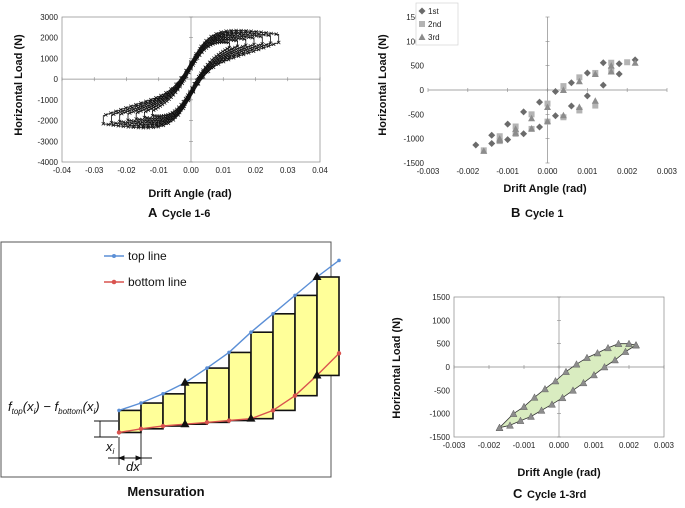  What do you see at coordinates (94, 411) in the screenshot?
I see `formula-i2: i` at bounding box center [94, 411].